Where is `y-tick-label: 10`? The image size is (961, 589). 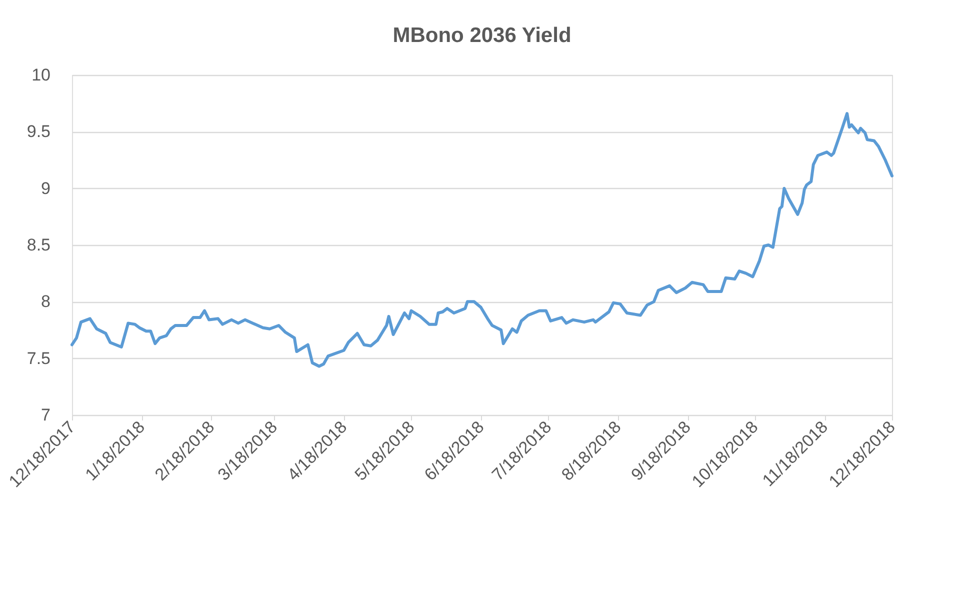 y-tick-label: 10 is located at coordinates (41, 75).